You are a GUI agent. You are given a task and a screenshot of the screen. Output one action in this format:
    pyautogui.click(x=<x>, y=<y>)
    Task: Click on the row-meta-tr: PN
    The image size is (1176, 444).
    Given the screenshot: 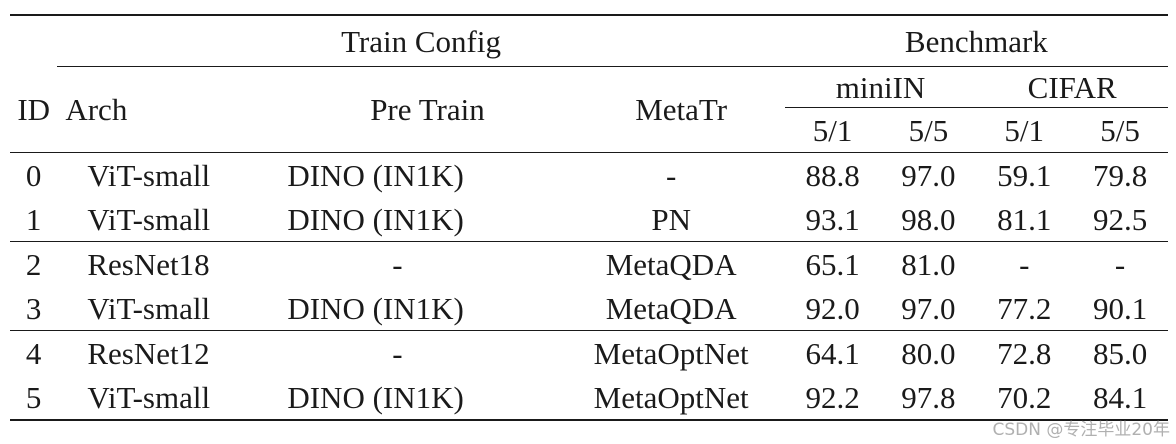 What is the action you would take?
    pyautogui.click(x=671, y=219)
    